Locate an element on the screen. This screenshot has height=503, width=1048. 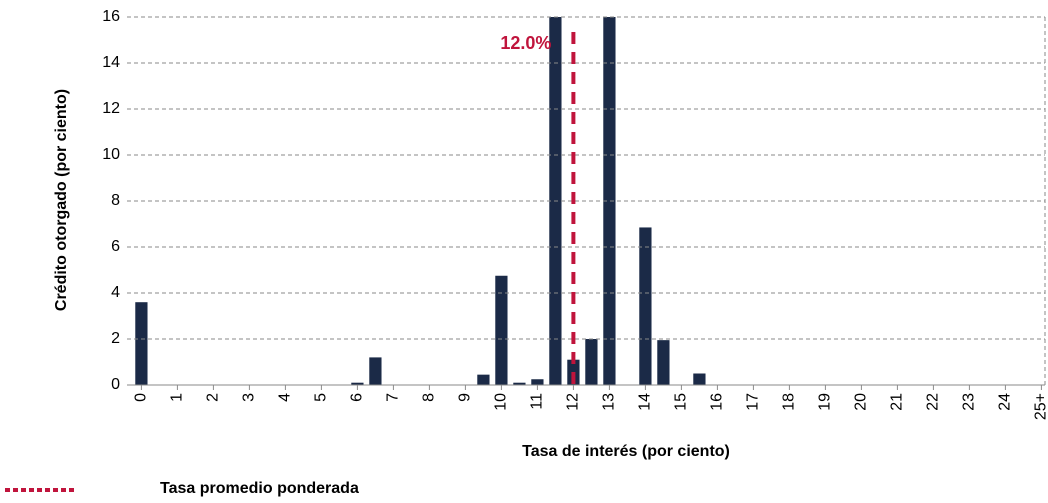
y-axis-label: Crédito otorgado (por ciento) is located at coordinates (61, 200).